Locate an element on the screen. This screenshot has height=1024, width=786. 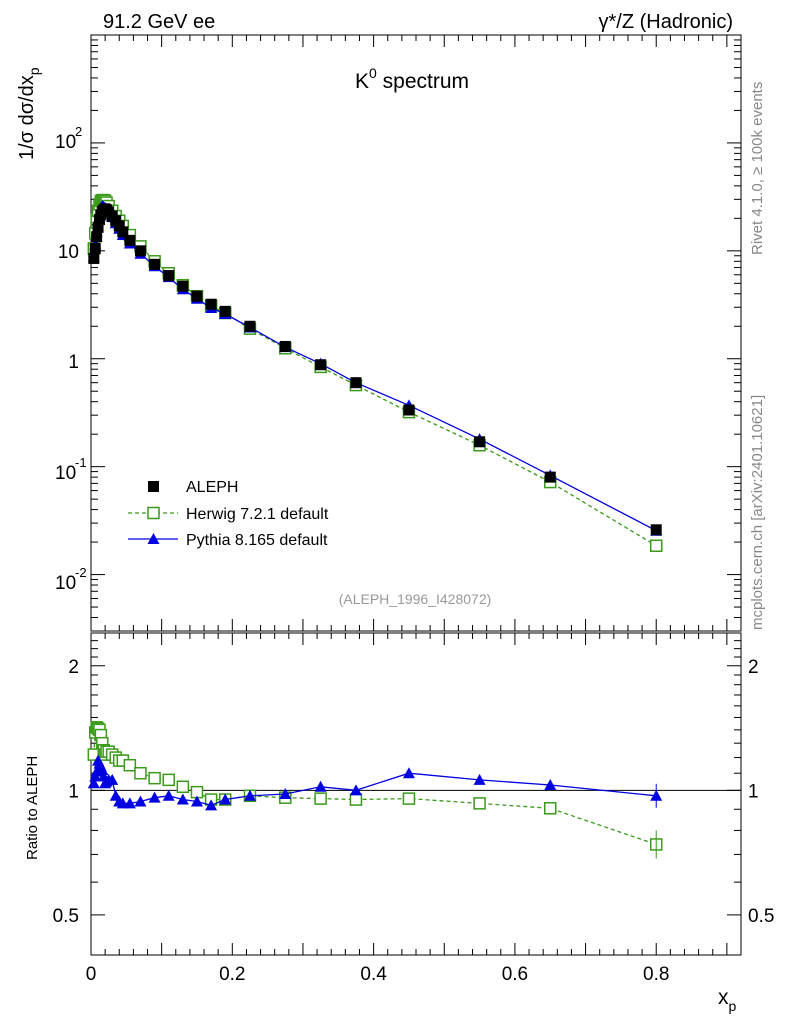
x-tick-labels: 0 0.2 0.4 0.6 0.8 is located at coordinates (378, 974).